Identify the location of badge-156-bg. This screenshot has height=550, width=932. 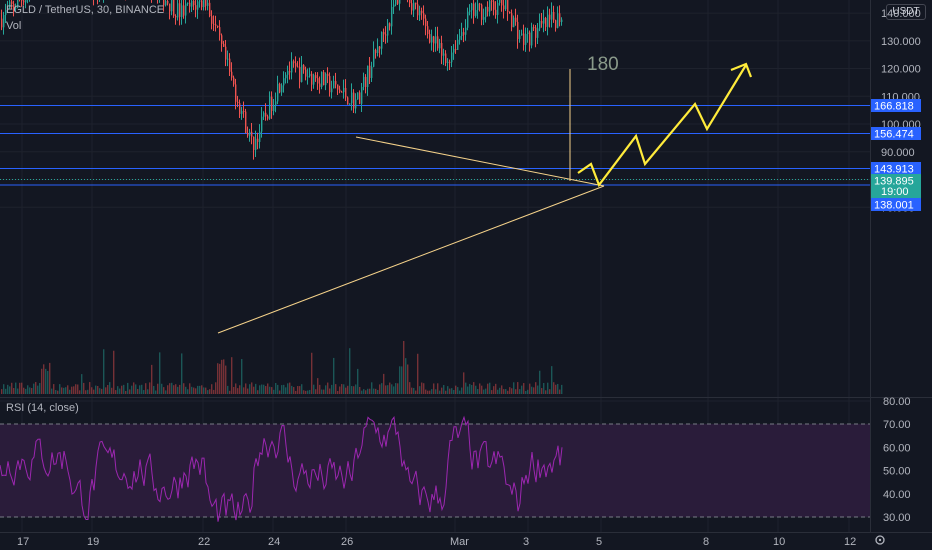
(896, 133).